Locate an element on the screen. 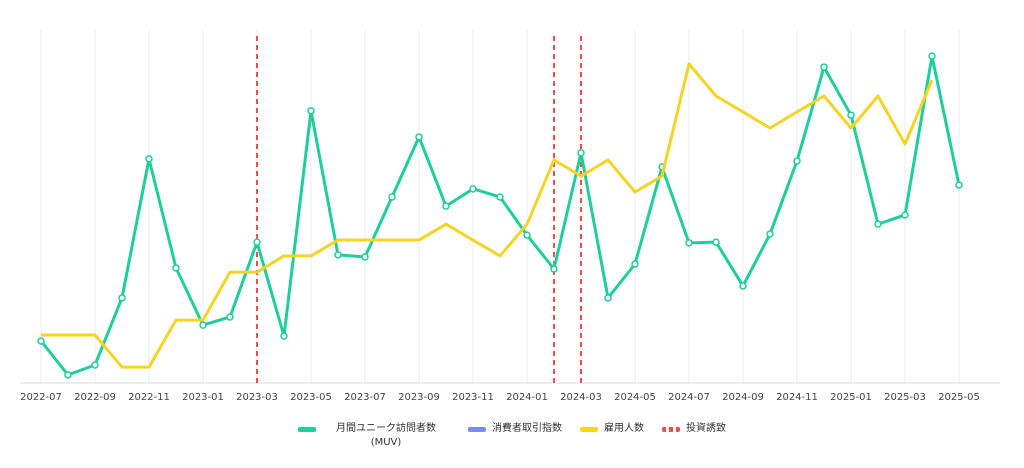  x-tick-label: 2023-11 is located at coordinates (473, 397).